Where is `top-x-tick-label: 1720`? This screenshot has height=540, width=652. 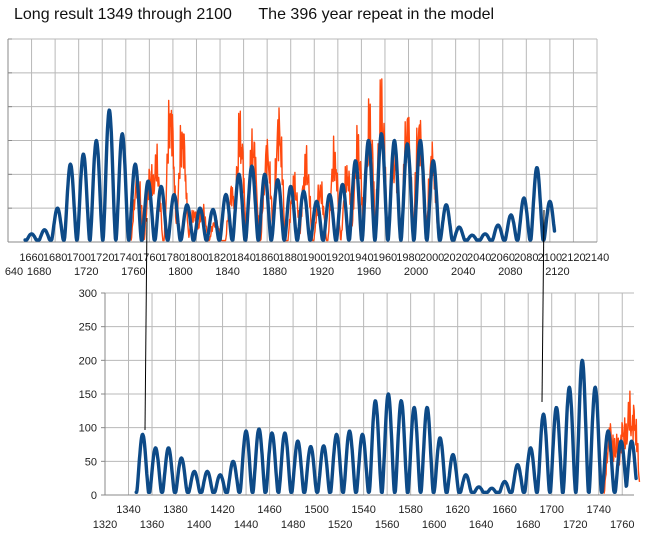 top-x-tick-label: 1720 is located at coordinates (102, 258).